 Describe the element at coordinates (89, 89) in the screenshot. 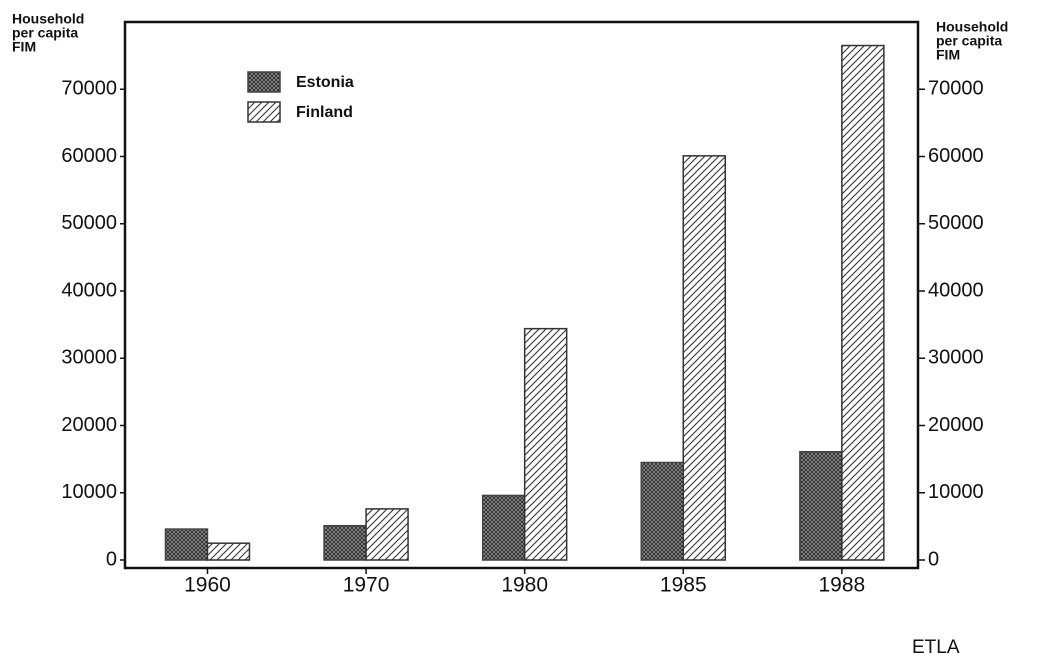

I see `y-tick-label: 70000` at that location.